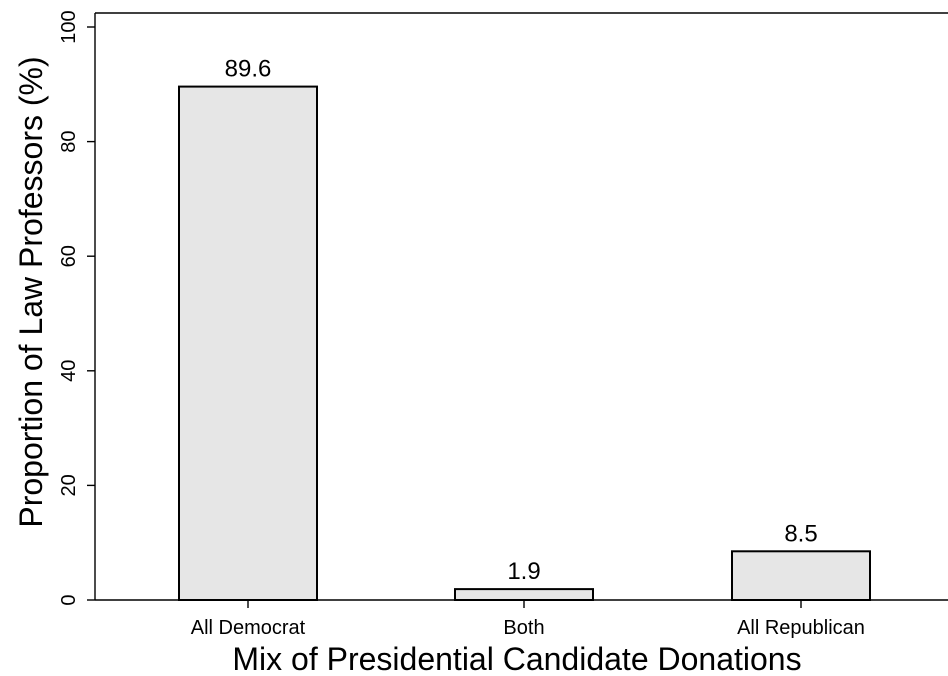 The width and height of the screenshot is (948, 676). What do you see at coordinates (800, 533) in the screenshot?
I see `bar-value-label: 8.5` at bounding box center [800, 533].